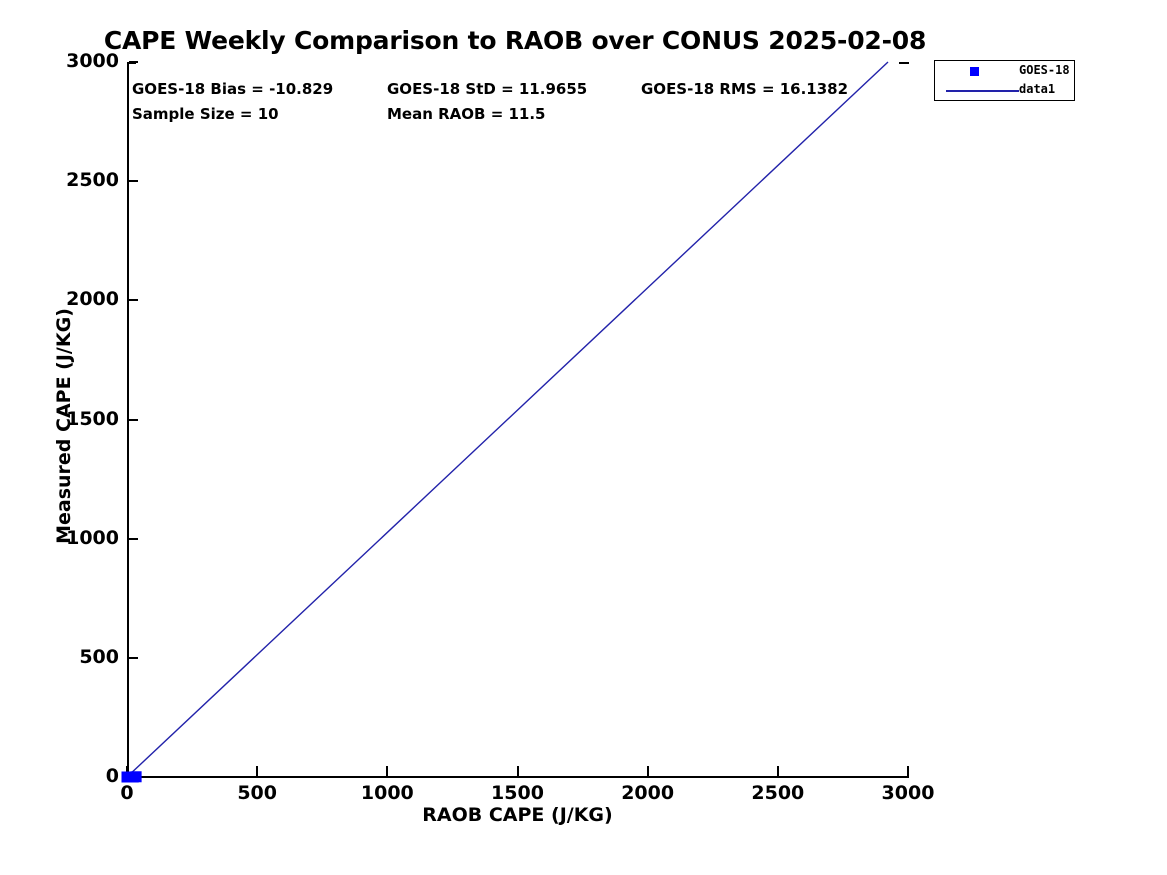 This screenshot has height=875, width=1167. I want to click on stat-mean-raob: Mean RAOB = 11.5, so click(466, 114).